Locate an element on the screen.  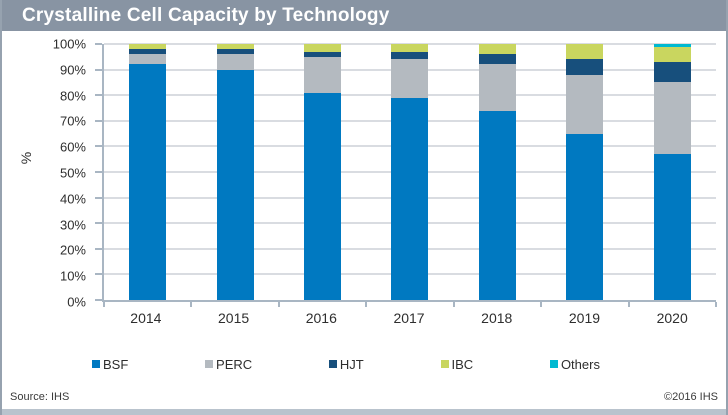
gridline is located at coordinates (410, 44).